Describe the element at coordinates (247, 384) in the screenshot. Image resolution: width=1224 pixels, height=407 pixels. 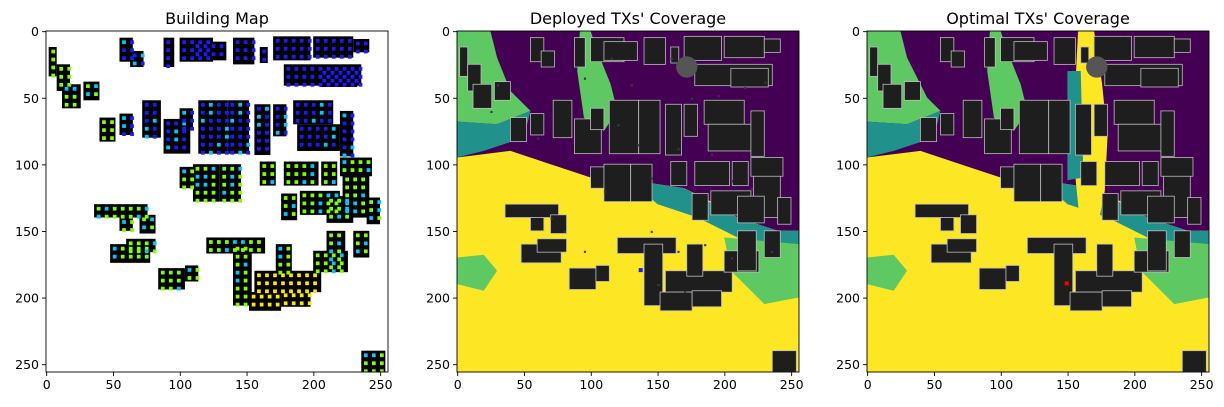
I see `x-tick-label: 150` at that location.